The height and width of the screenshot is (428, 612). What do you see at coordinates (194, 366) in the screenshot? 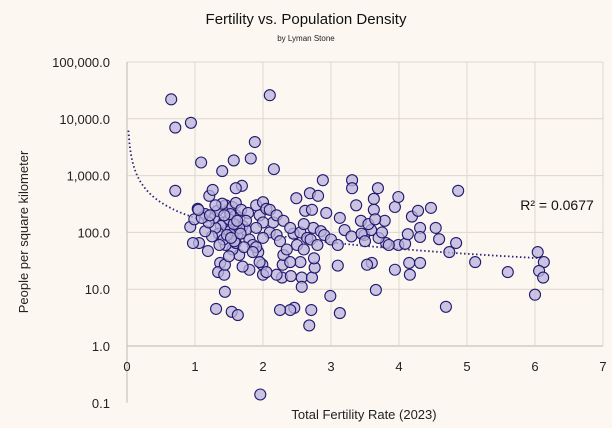
I see `x-tick-label: 1` at bounding box center [194, 366].